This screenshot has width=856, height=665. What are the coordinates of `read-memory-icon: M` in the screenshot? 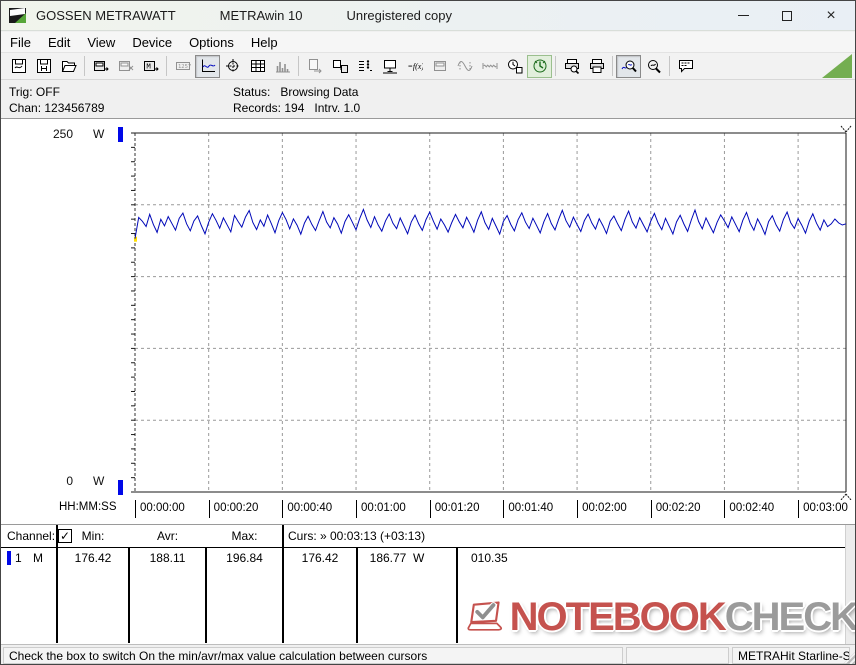 It's located at (151, 66).